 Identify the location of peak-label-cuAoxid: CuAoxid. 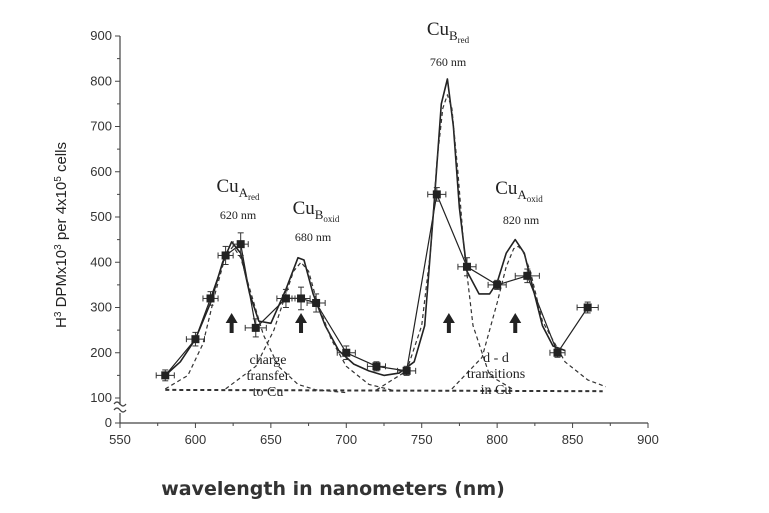
(519, 191).